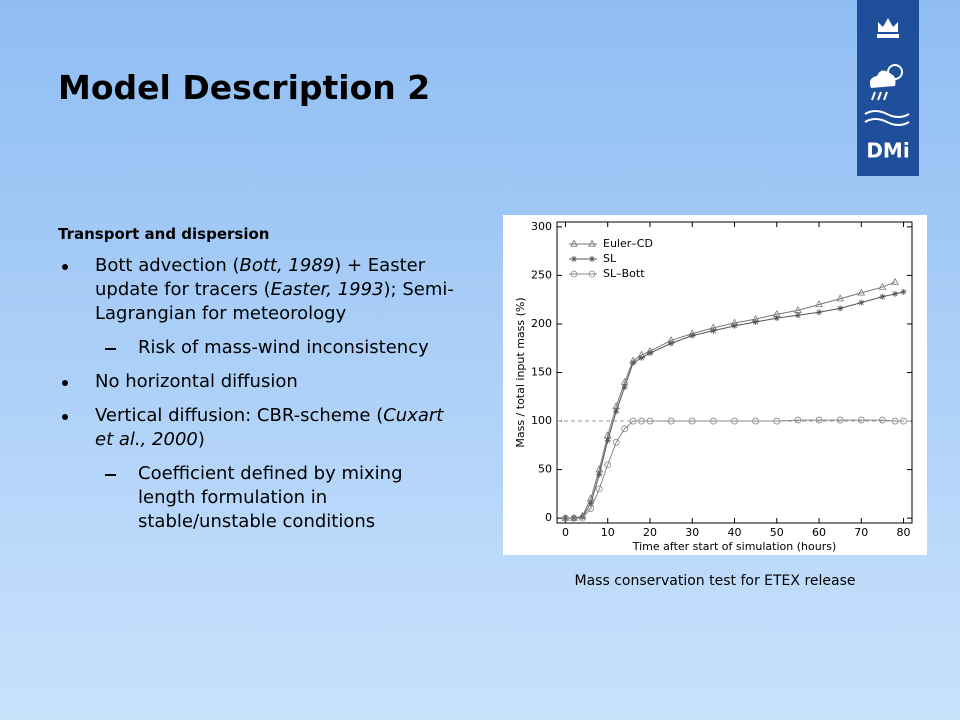 The width and height of the screenshot is (960, 720). I want to click on x-tick-label: 70, so click(861, 532).